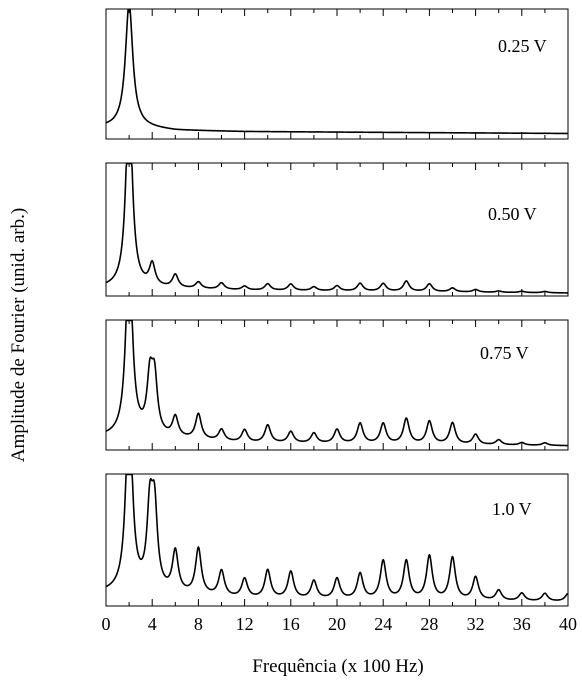 This screenshot has height=681, width=582. What do you see at coordinates (383, 624) in the screenshot?
I see `x-tick-label: 24` at bounding box center [383, 624].